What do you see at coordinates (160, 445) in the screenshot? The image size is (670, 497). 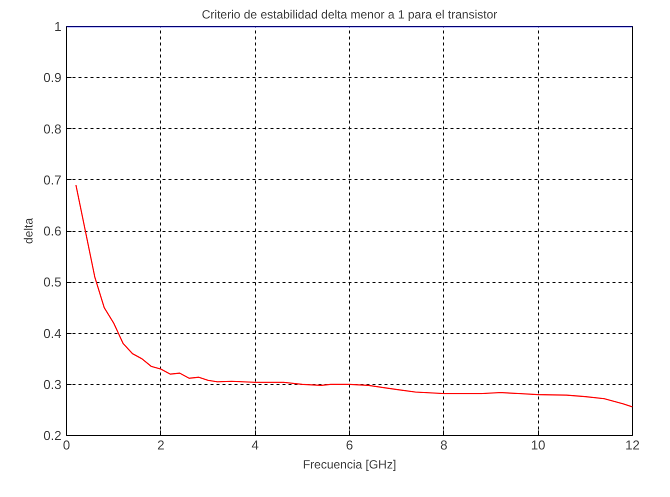 I see `x-tick-label: 2` at bounding box center [160, 445].